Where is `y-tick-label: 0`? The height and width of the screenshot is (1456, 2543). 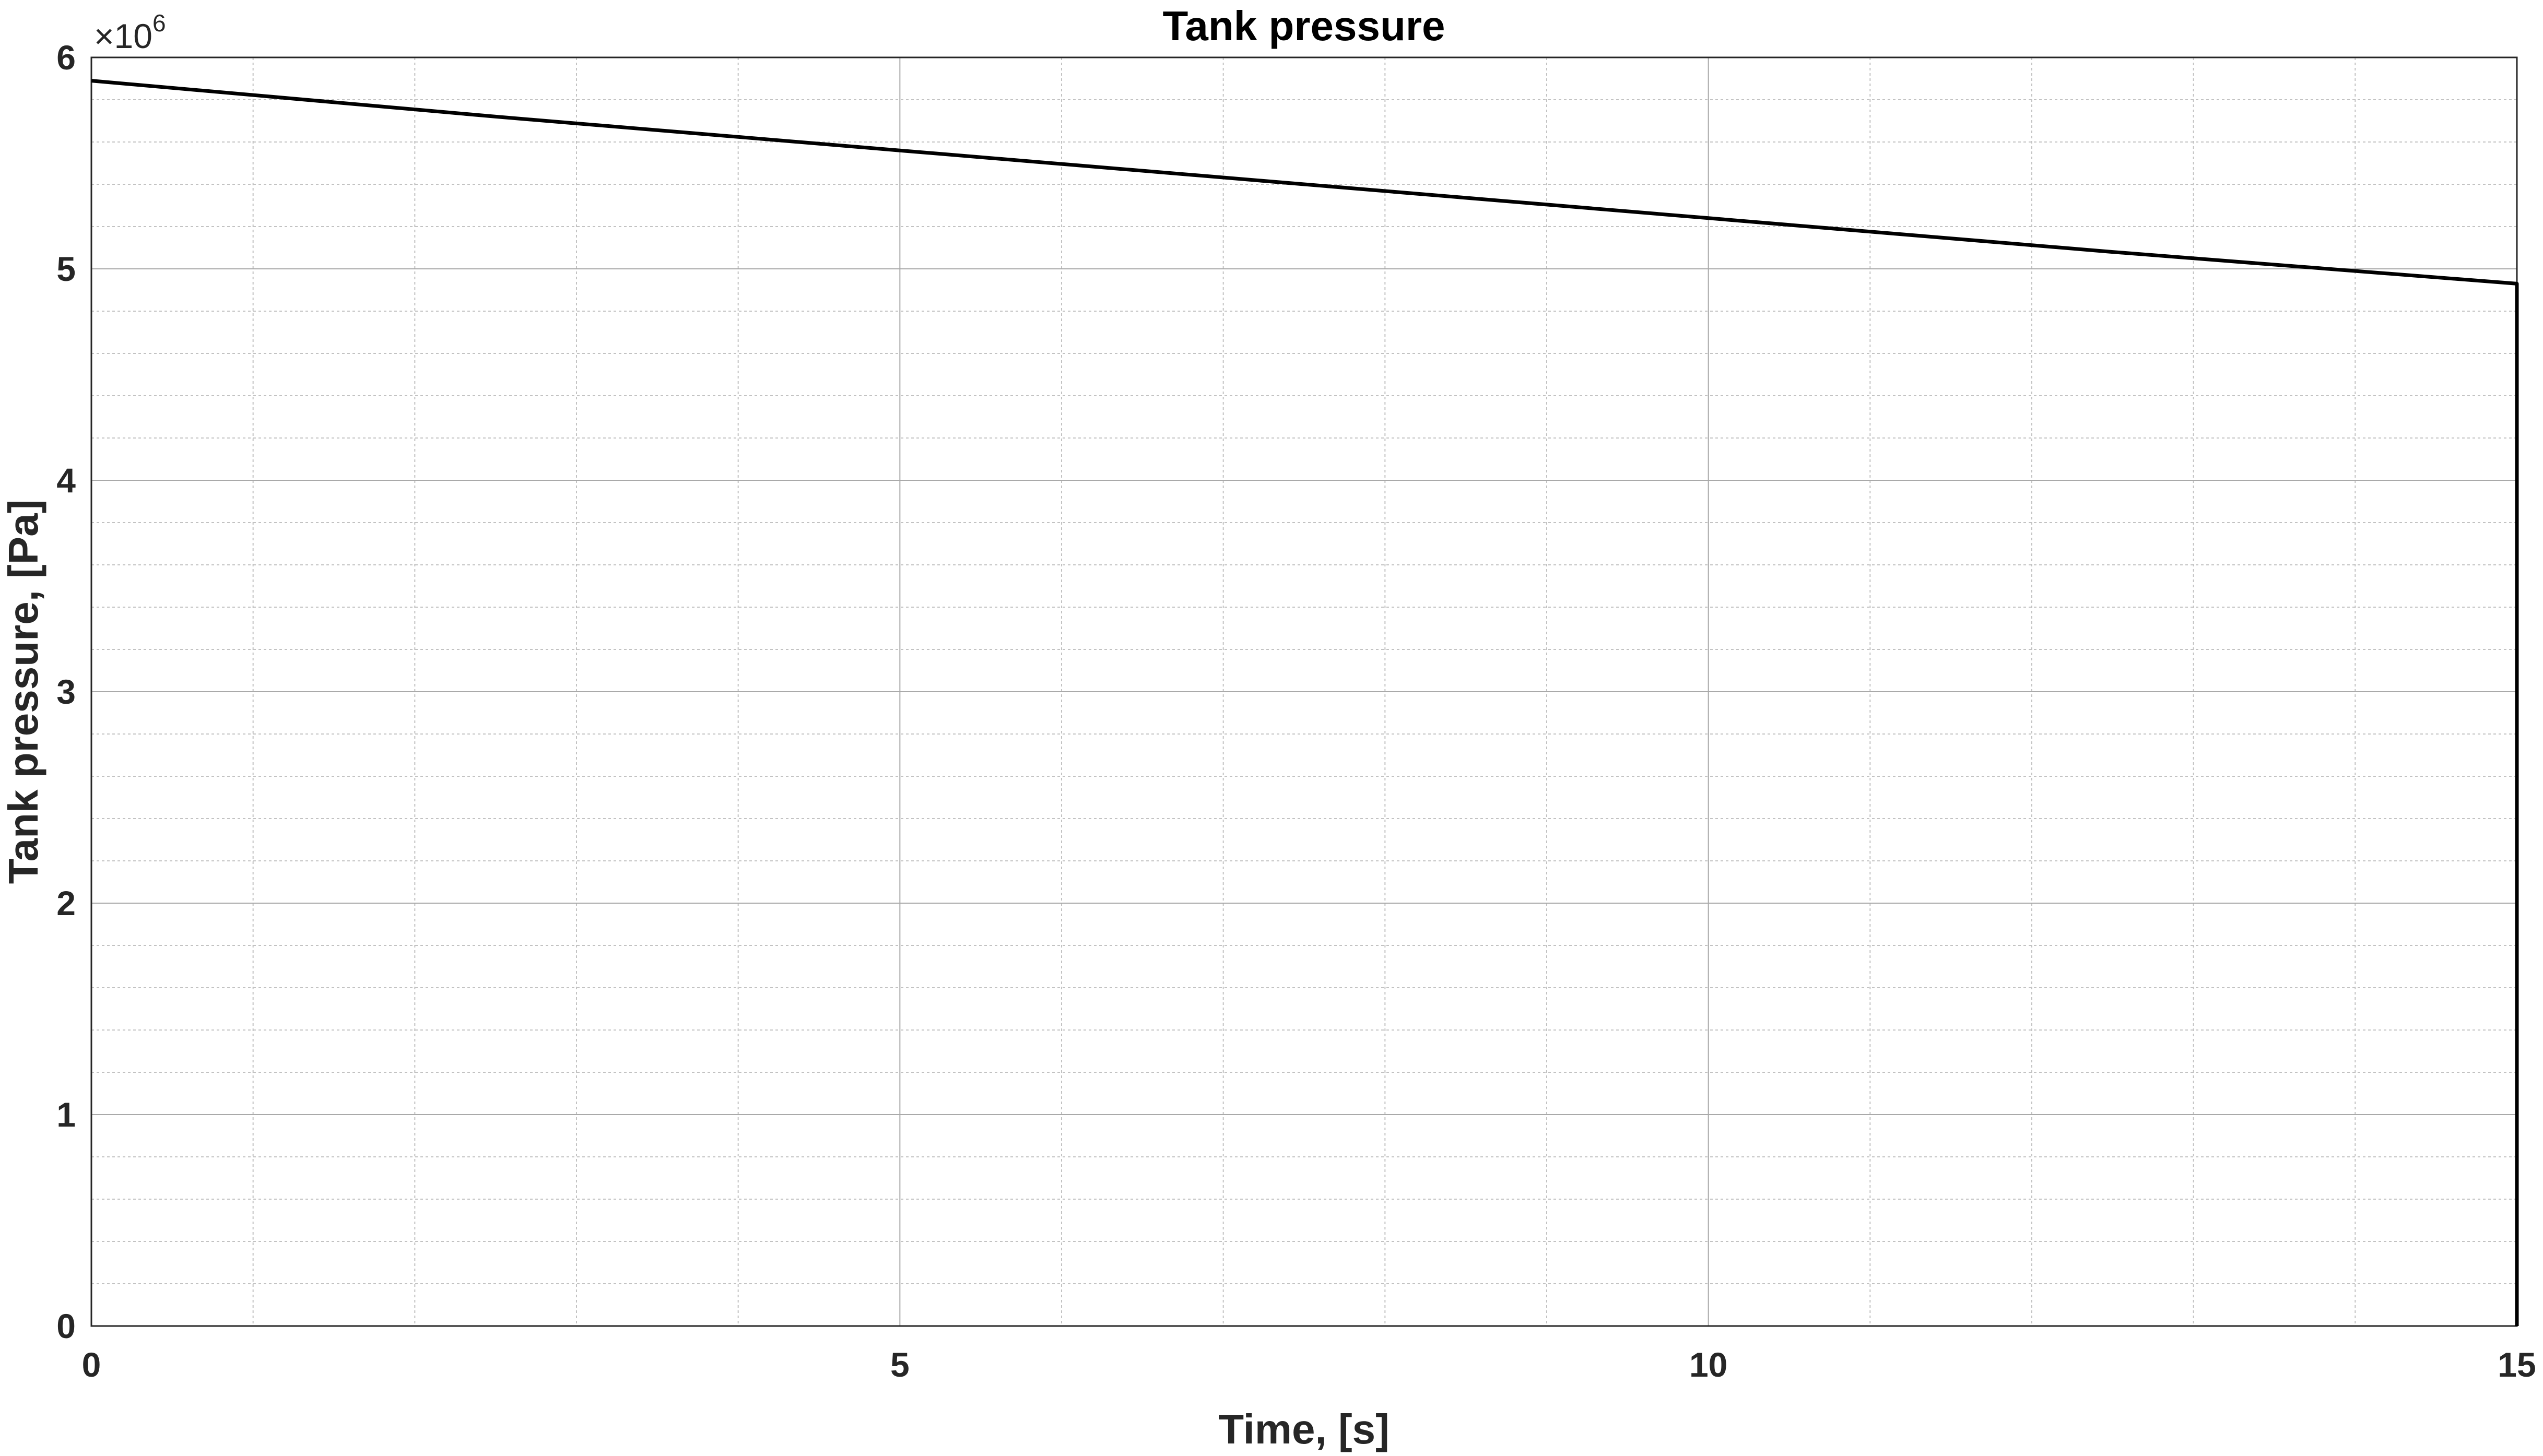 y-tick-label: 0 is located at coordinates (66, 1326).